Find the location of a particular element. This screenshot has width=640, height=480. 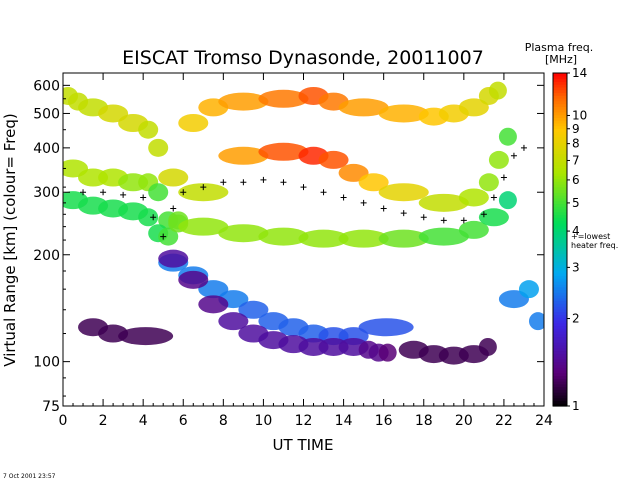

colorbar-tick-label: 4 is located at coordinates (576, 231).